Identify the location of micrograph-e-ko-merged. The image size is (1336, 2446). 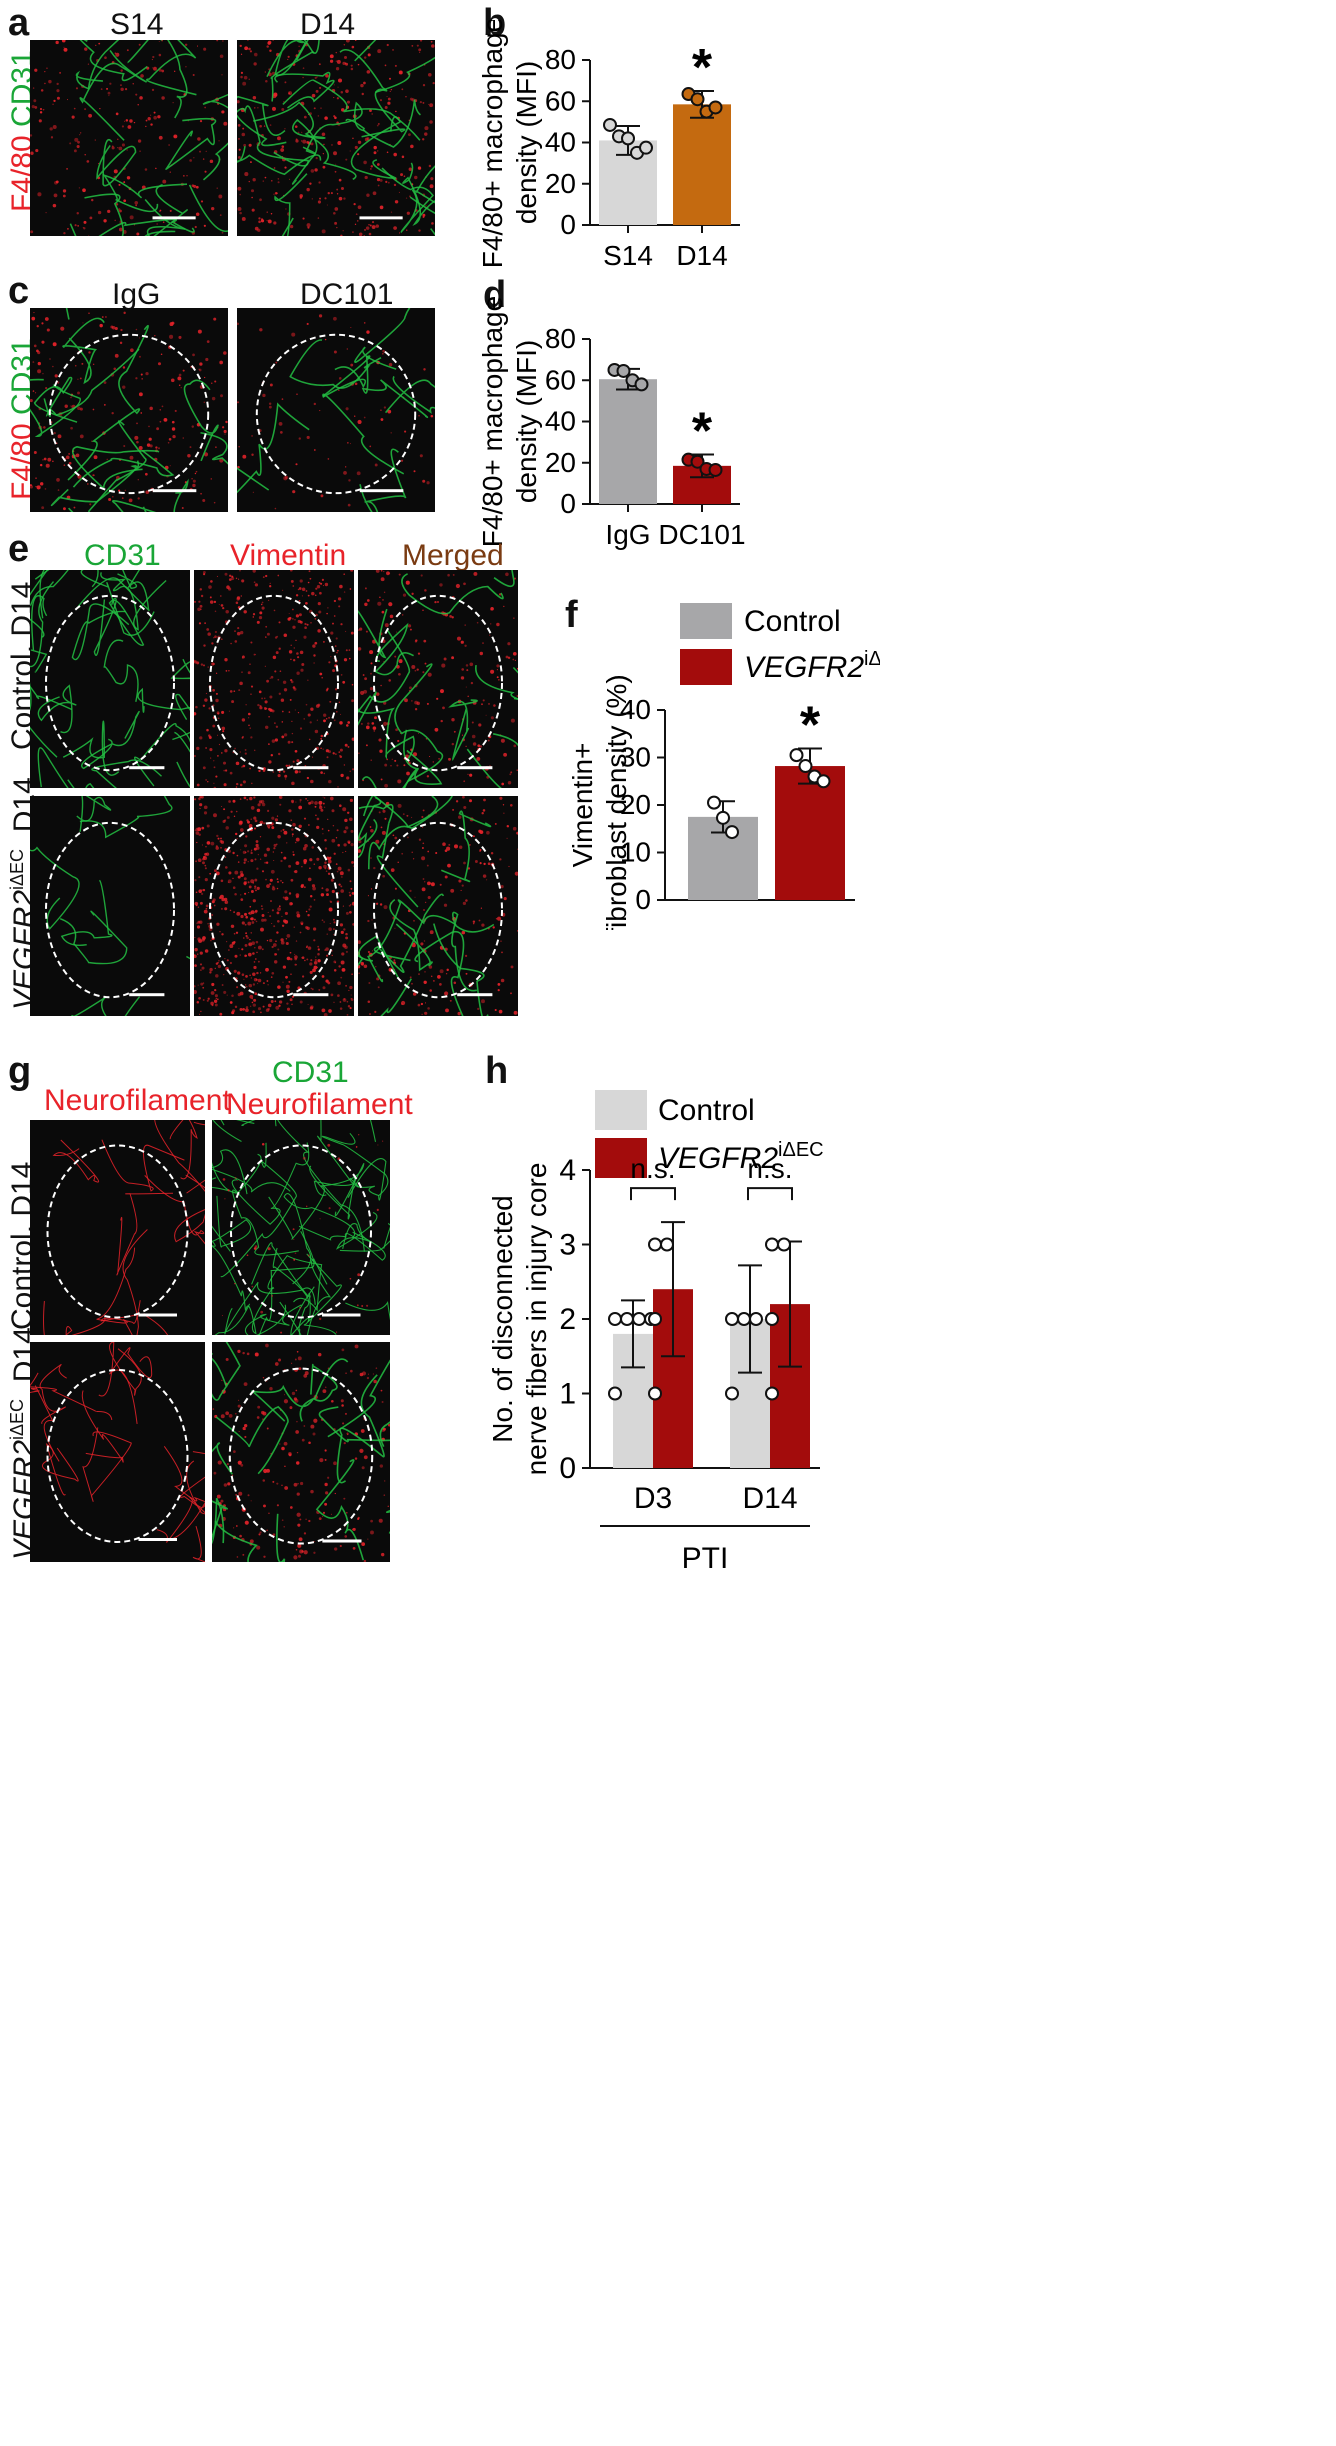
(438, 906).